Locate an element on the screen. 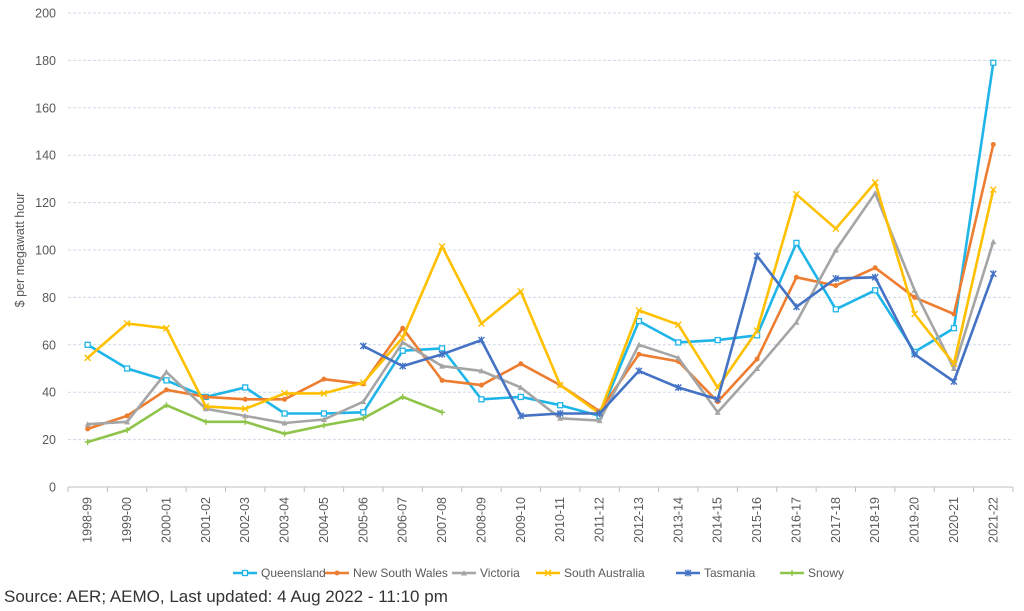 The width and height of the screenshot is (1024, 611). y-tick-label: 140 is located at coordinates (45, 156).